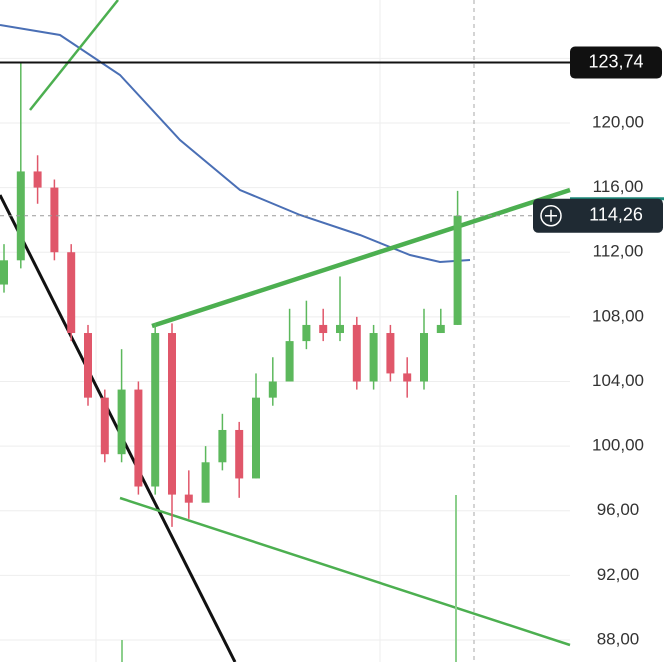  Describe the element at coordinates (618, 574) in the screenshot. I see `y-tick-label: 92,00` at that location.